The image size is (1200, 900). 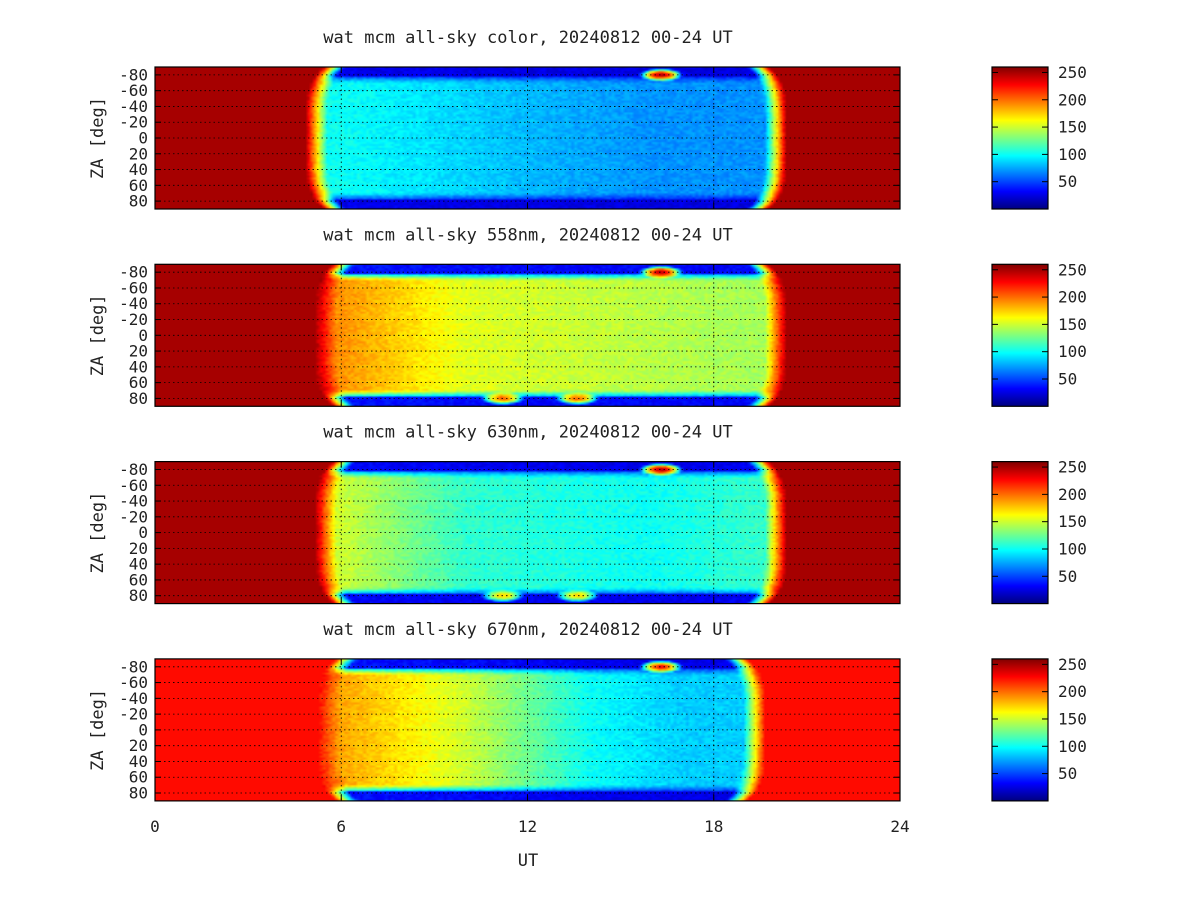 What do you see at coordinates (527, 630) in the screenshot?
I see `panel-title: wat mcm all-sky 670nm, 20240812 00-24 UT` at bounding box center [527, 630].